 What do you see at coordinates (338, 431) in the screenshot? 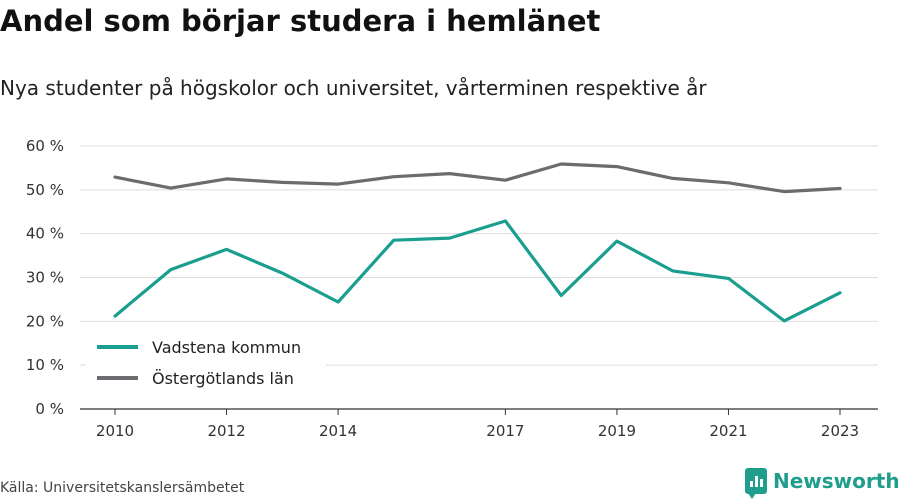
I see `x-tick-label: 2014` at bounding box center [338, 431].